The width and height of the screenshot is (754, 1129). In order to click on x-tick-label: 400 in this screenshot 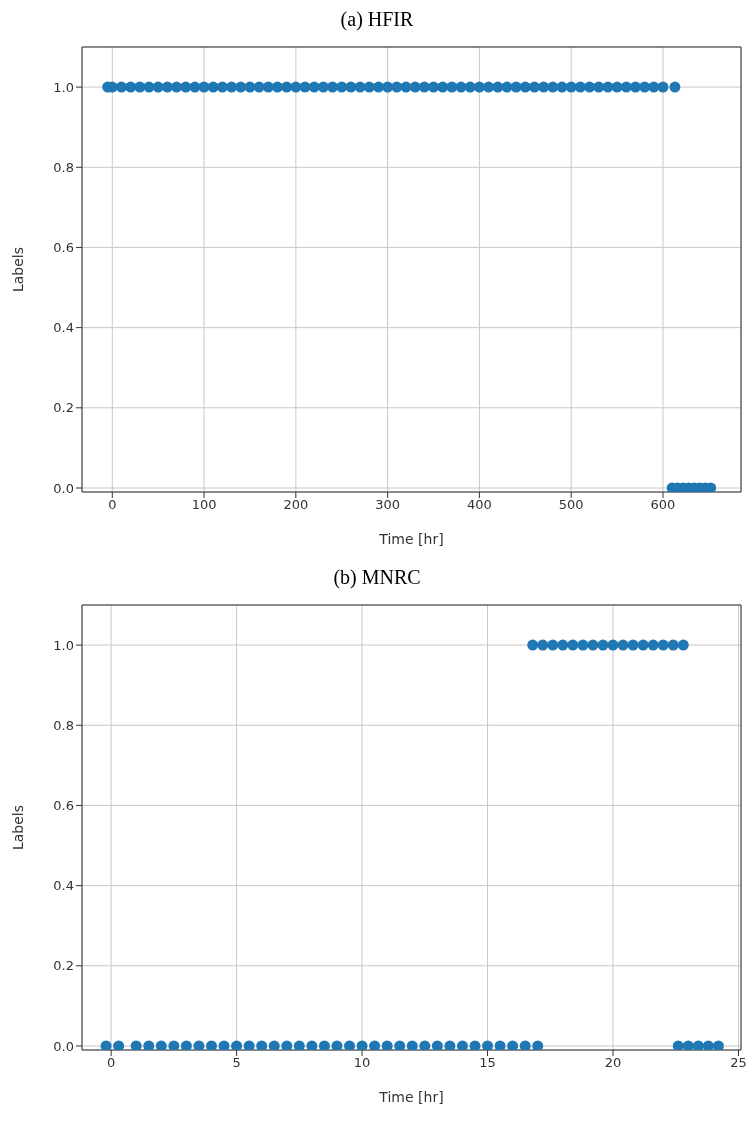, I will do `click(479, 505)`.